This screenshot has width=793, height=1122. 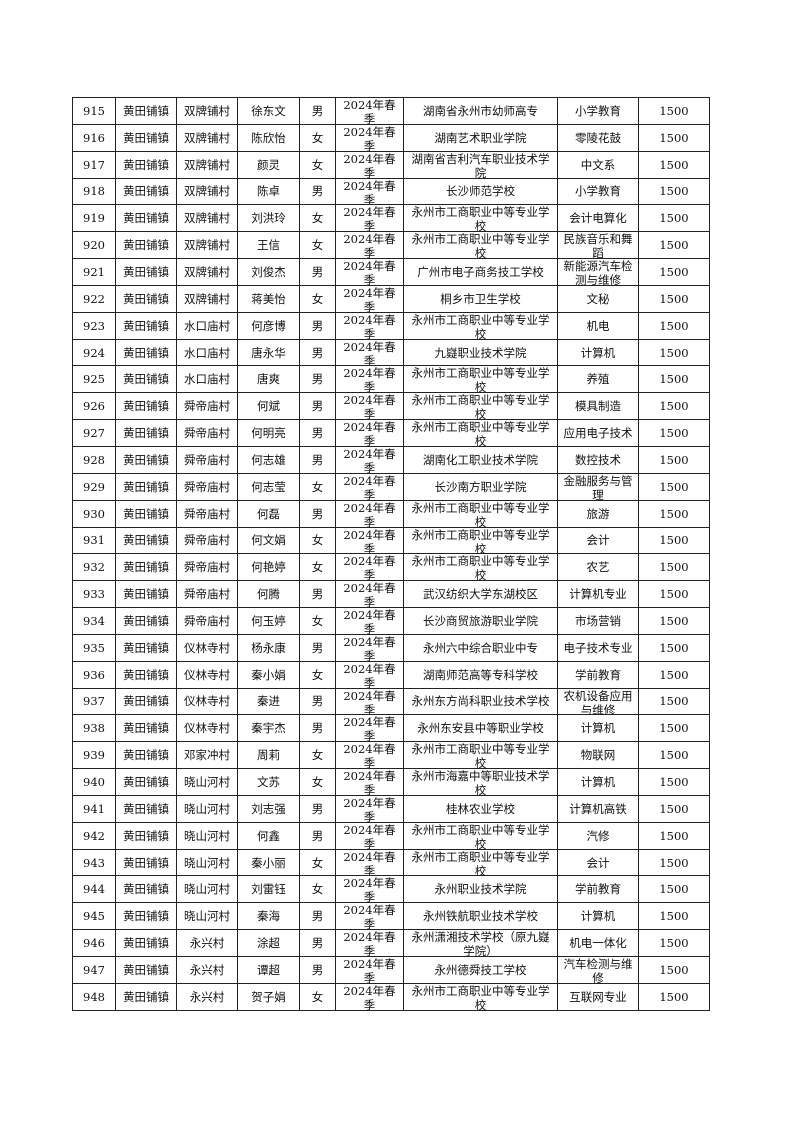 What do you see at coordinates (480, 701) in the screenshot?
I see `school-cell: 永州东方尚科职业技术学校` at bounding box center [480, 701].